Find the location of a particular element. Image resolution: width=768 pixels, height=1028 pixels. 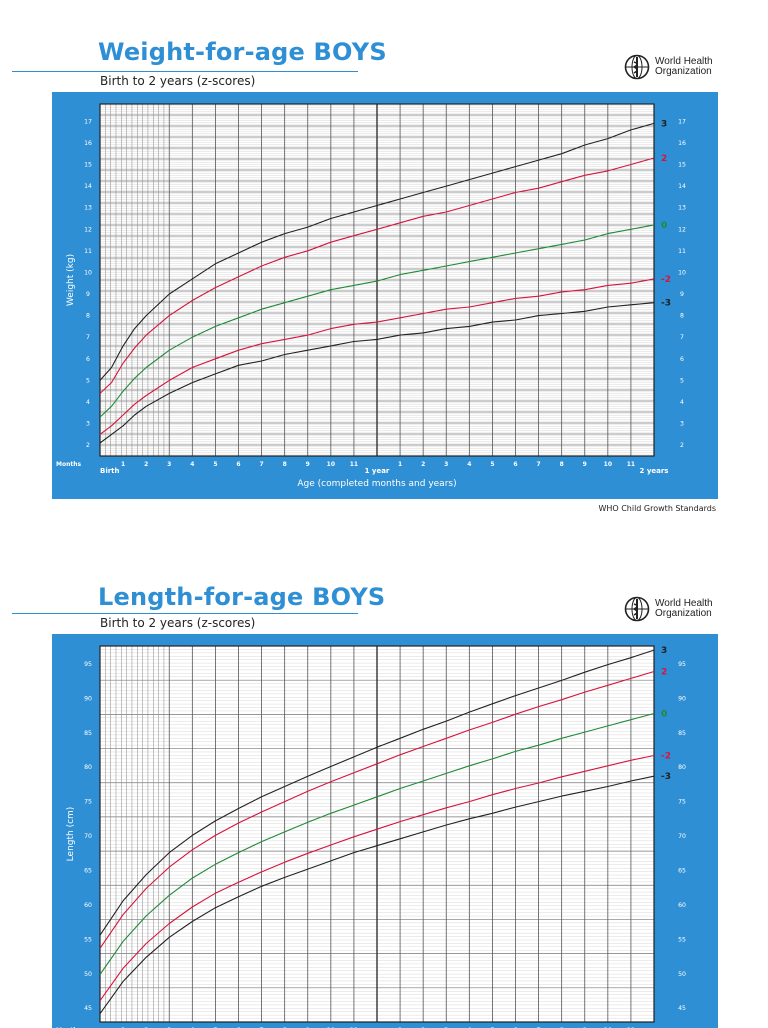

y-tick-label-left: 6 is located at coordinates (88, 359).